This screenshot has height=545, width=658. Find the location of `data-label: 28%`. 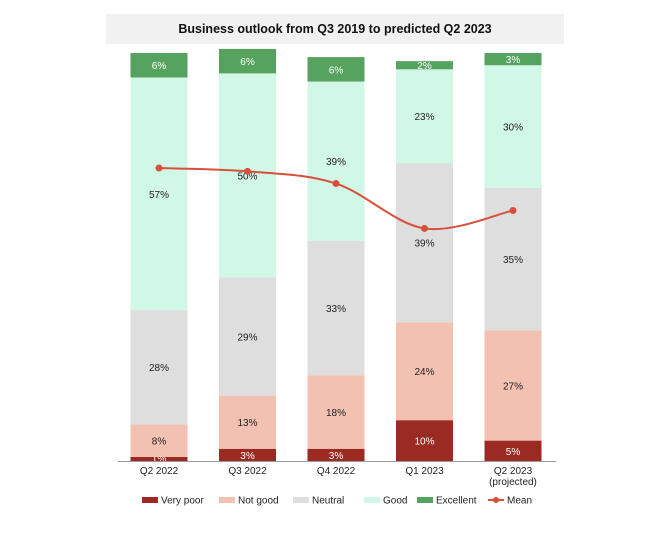

data-label: 28% is located at coordinates (159, 368).